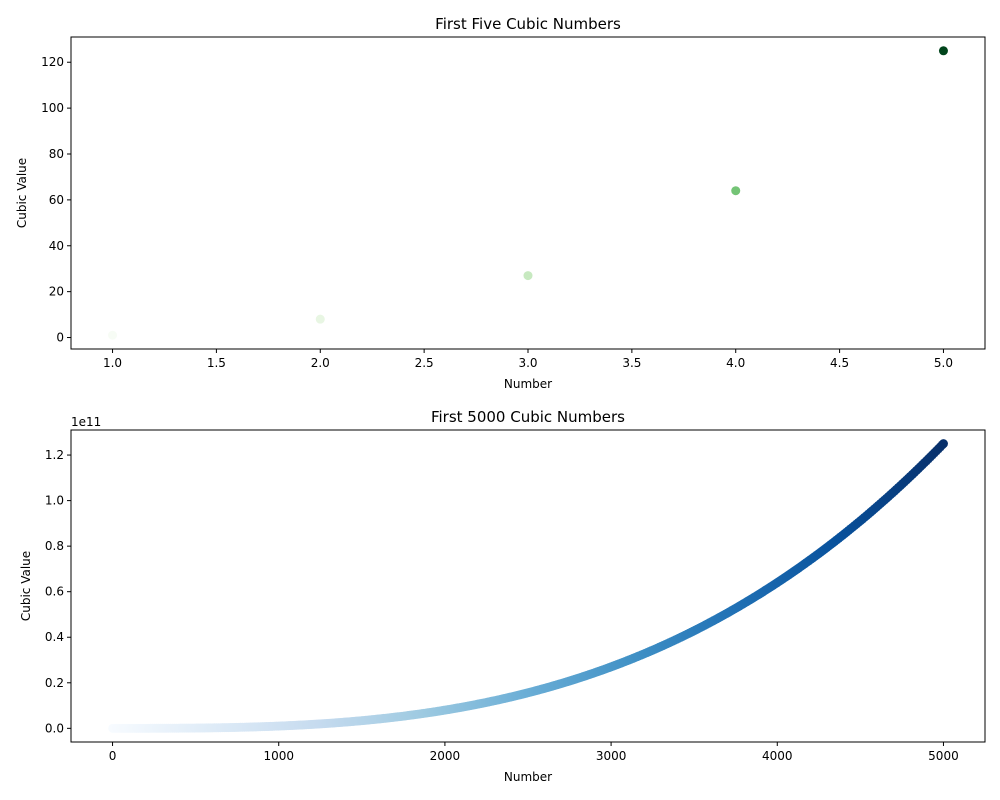 This screenshot has width=1000, height=800. Describe the element at coordinates (56, 246) in the screenshot. I see `top-y-tick-label: 40` at that location.